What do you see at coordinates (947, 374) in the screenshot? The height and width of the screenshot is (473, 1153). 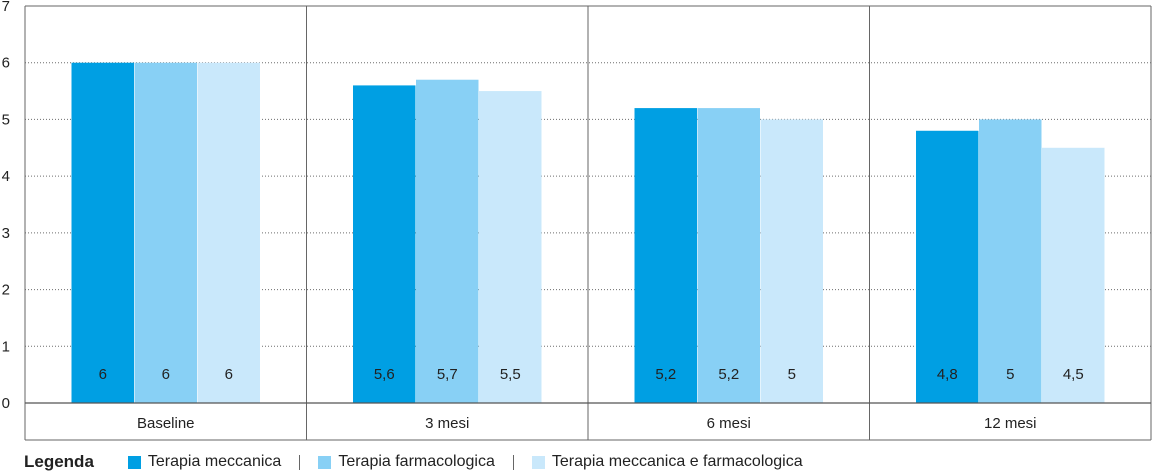 I see `bar-value-label: 4,8` at bounding box center [947, 374].